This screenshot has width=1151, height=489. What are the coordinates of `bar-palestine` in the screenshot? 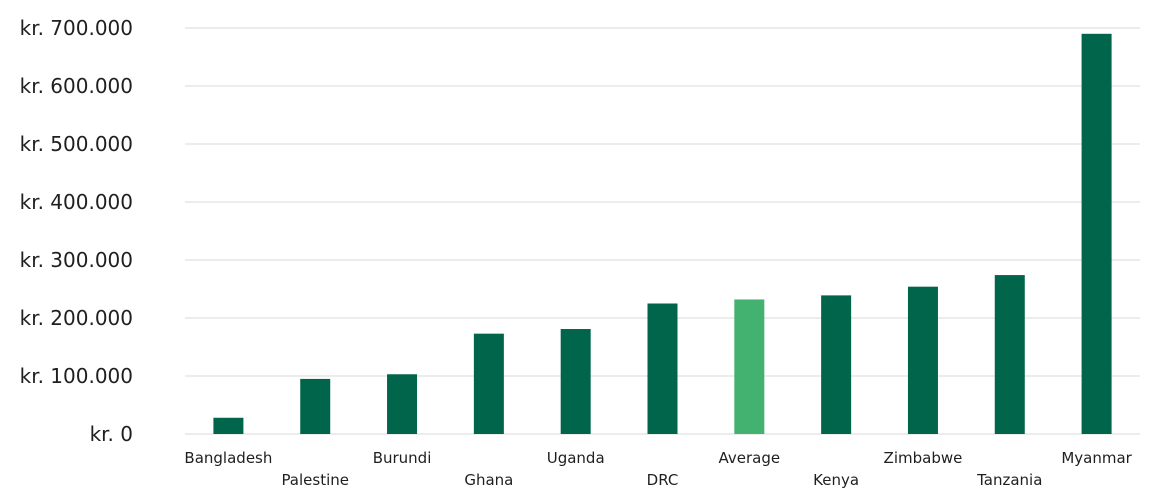 It's located at (315, 406).